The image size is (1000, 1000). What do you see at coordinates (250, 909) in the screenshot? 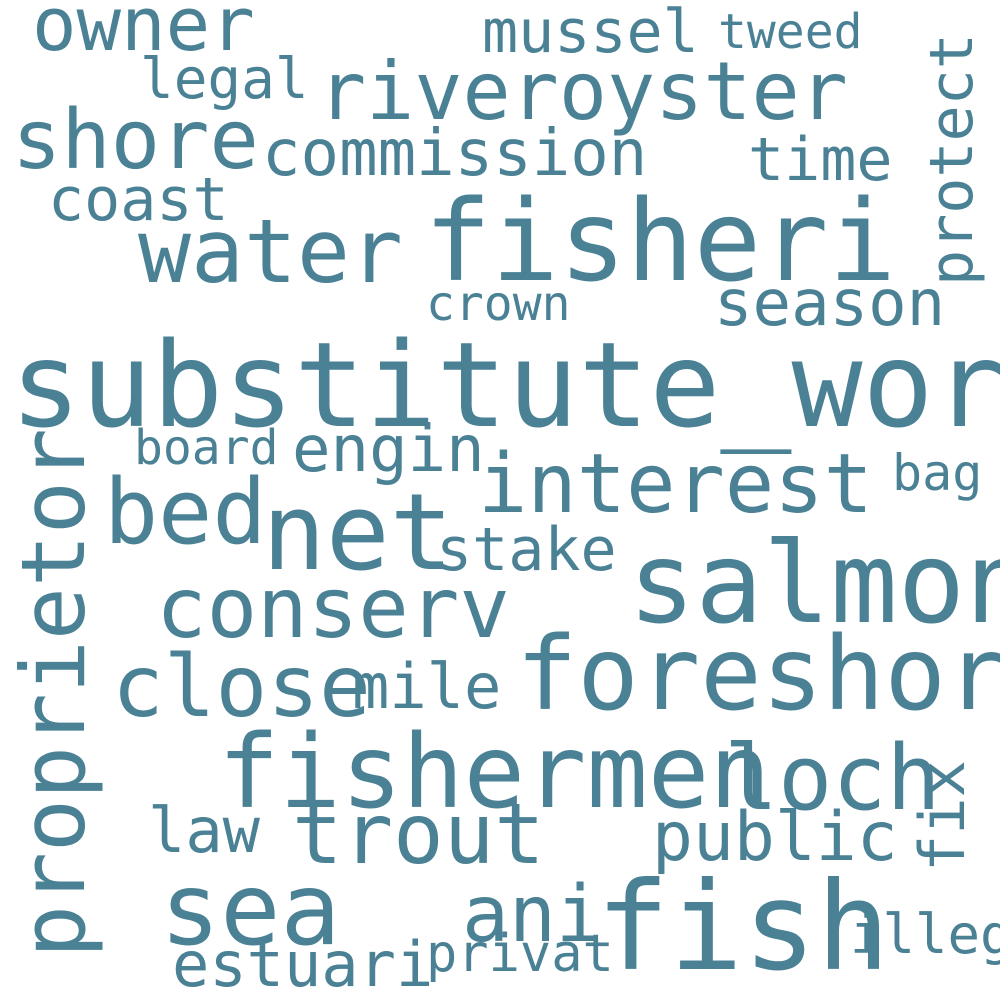
I see `word-sea: sea` at bounding box center [250, 909].